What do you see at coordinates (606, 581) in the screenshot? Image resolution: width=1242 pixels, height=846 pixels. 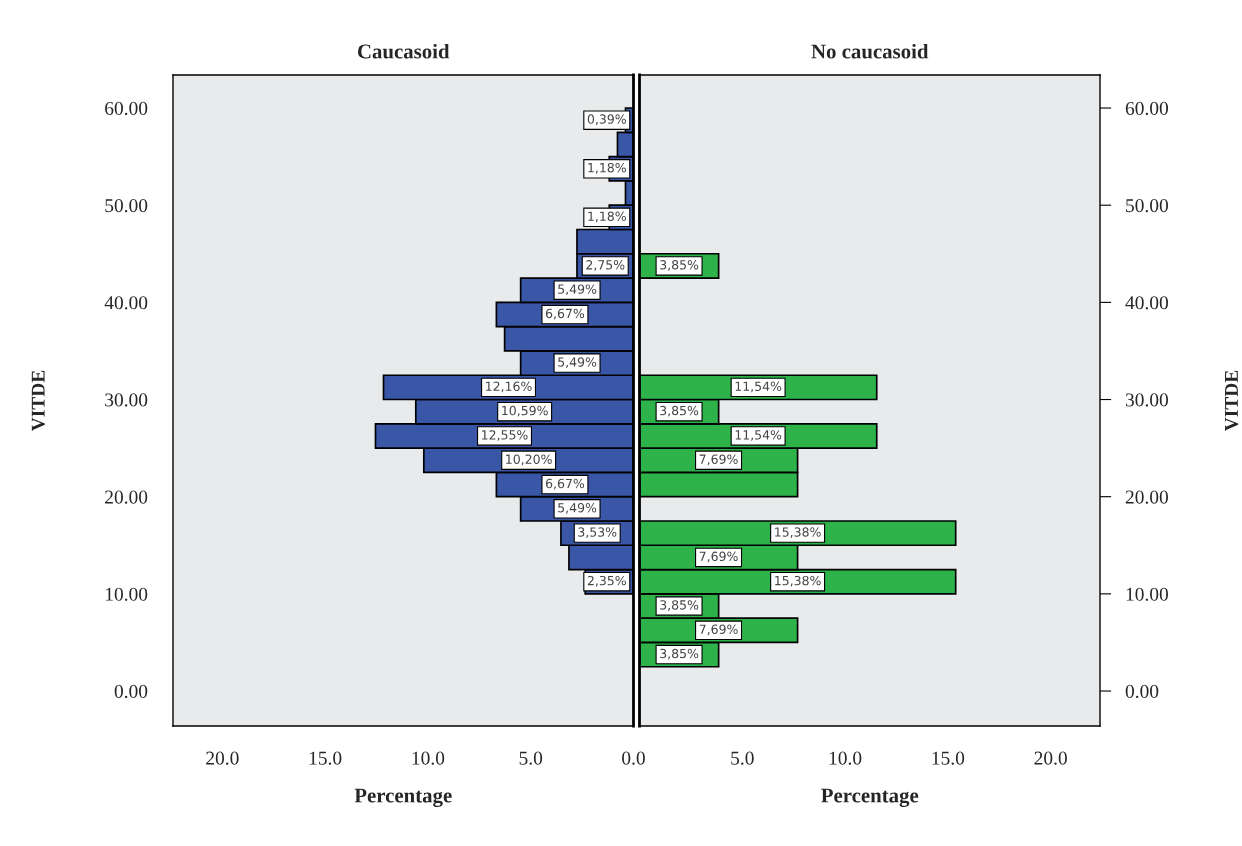 I see `data-label: 2,35%` at bounding box center [606, 581].